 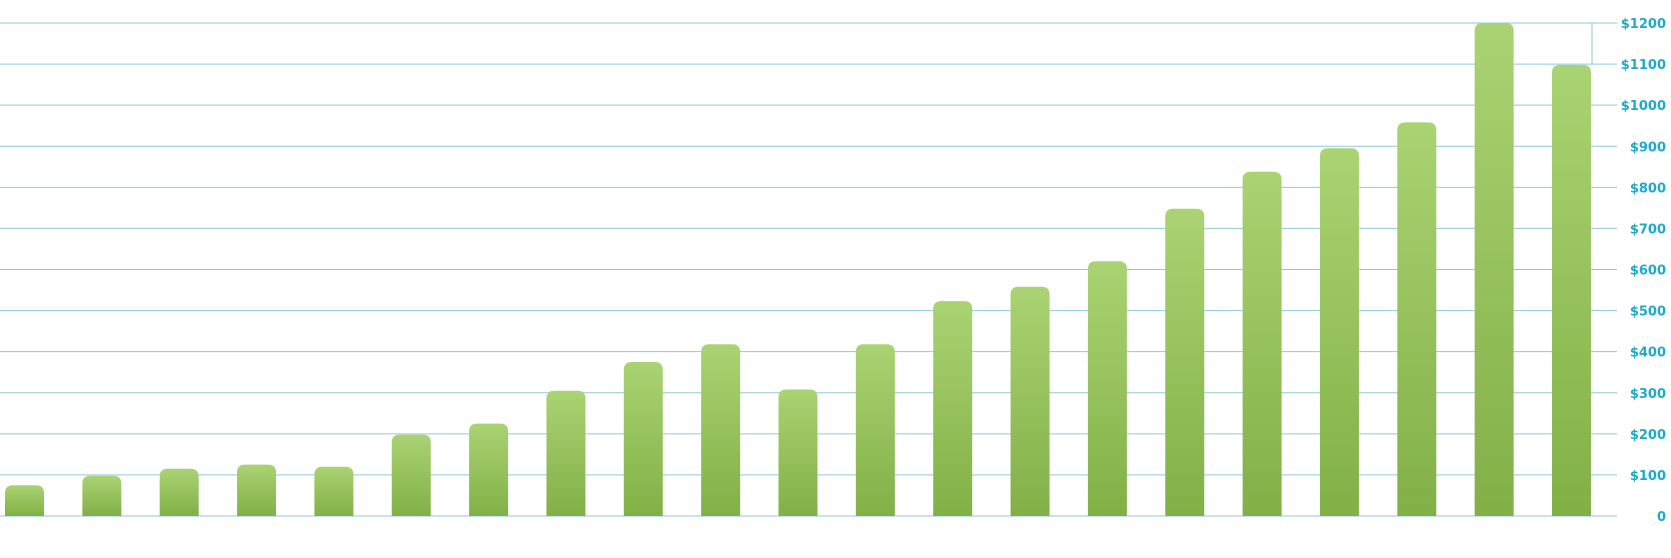 What do you see at coordinates (1643, 106) in the screenshot?
I see `y-tick-label: $1000` at bounding box center [1643, 106].